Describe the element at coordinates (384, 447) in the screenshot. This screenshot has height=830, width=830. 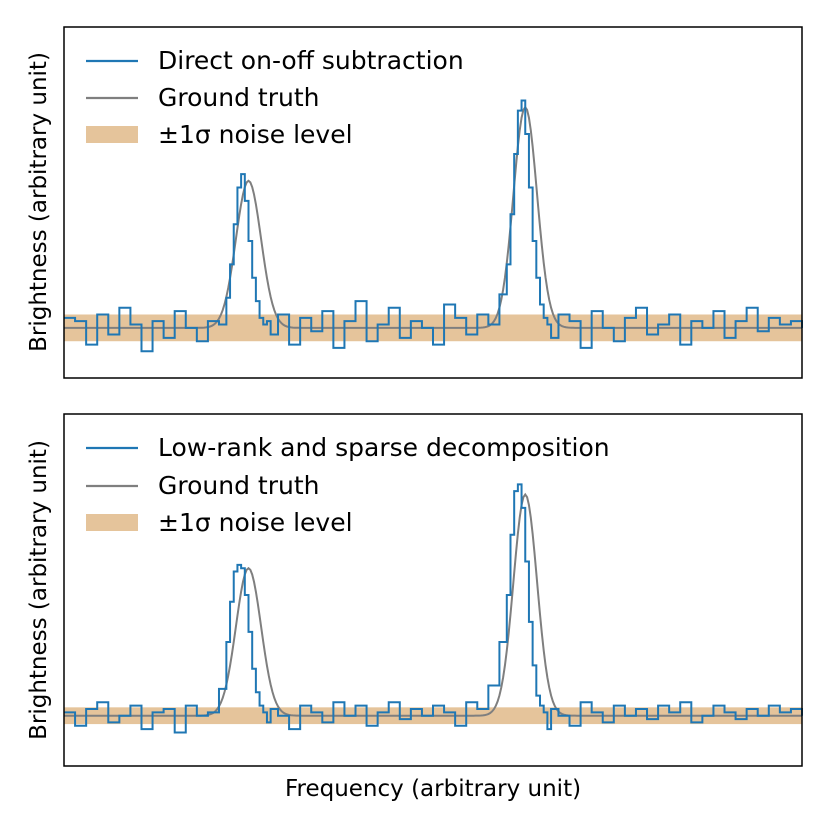
I see `legend-label-low-rank: Low-rank and sparse decomposition` at that location.